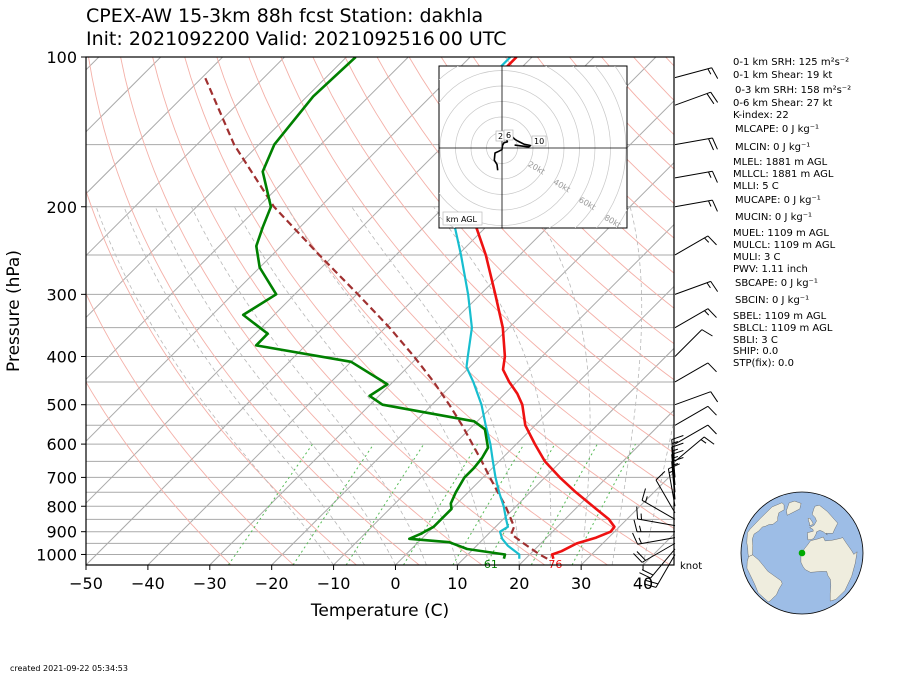 This screenshot has height=675, width=906. I want to click on x-tick-label: −20, so click(272, 583).